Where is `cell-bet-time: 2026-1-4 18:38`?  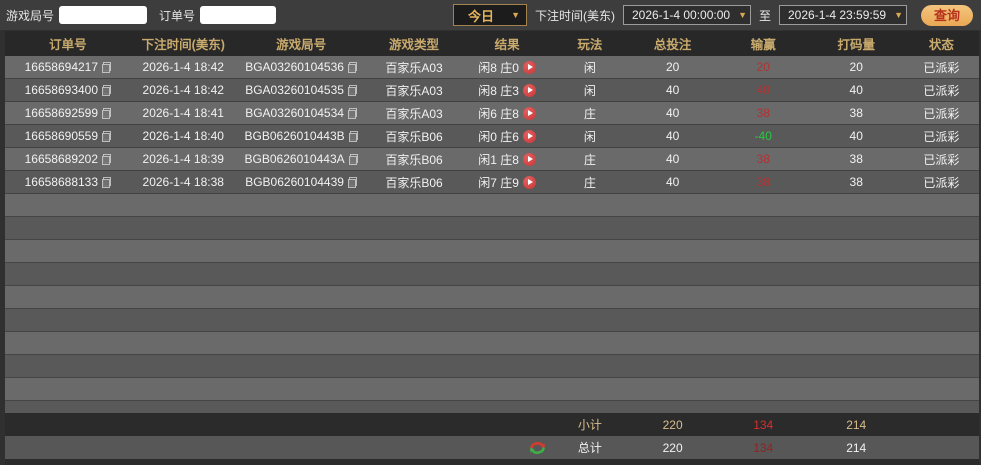
cell-bet-time: 2026-1-4 18:38 is located at coordinates (183, 182).